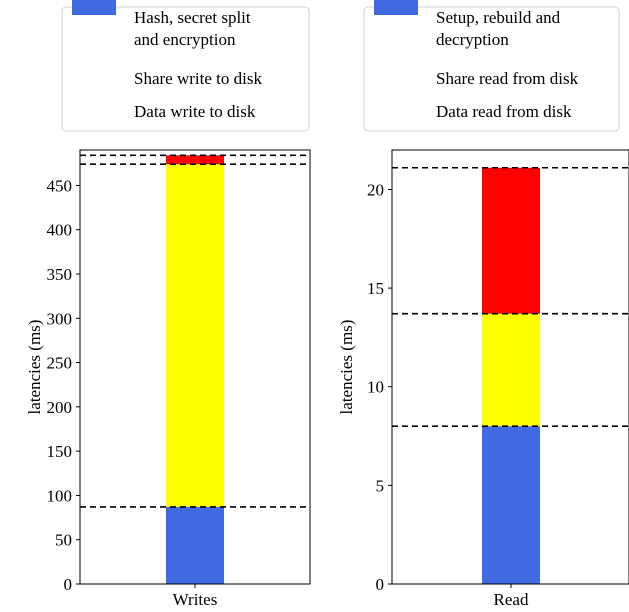 The image size is (629, 612). I want to click on y-tick-label: 300, so click(60, 318).